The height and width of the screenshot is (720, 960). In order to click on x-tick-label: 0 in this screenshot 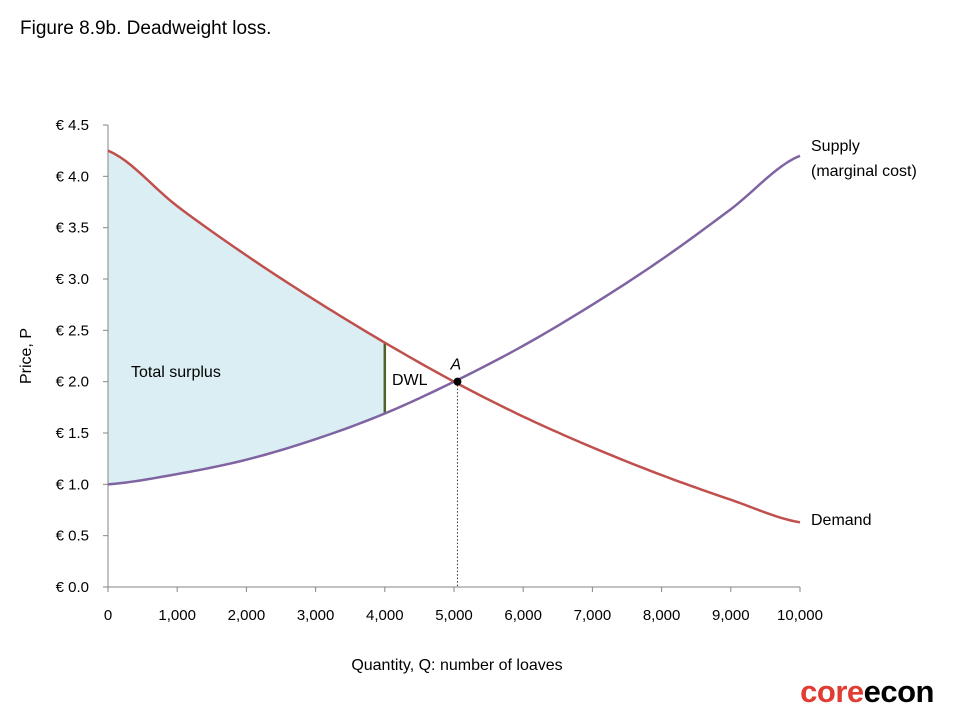, I will do `click(108, 615)`.